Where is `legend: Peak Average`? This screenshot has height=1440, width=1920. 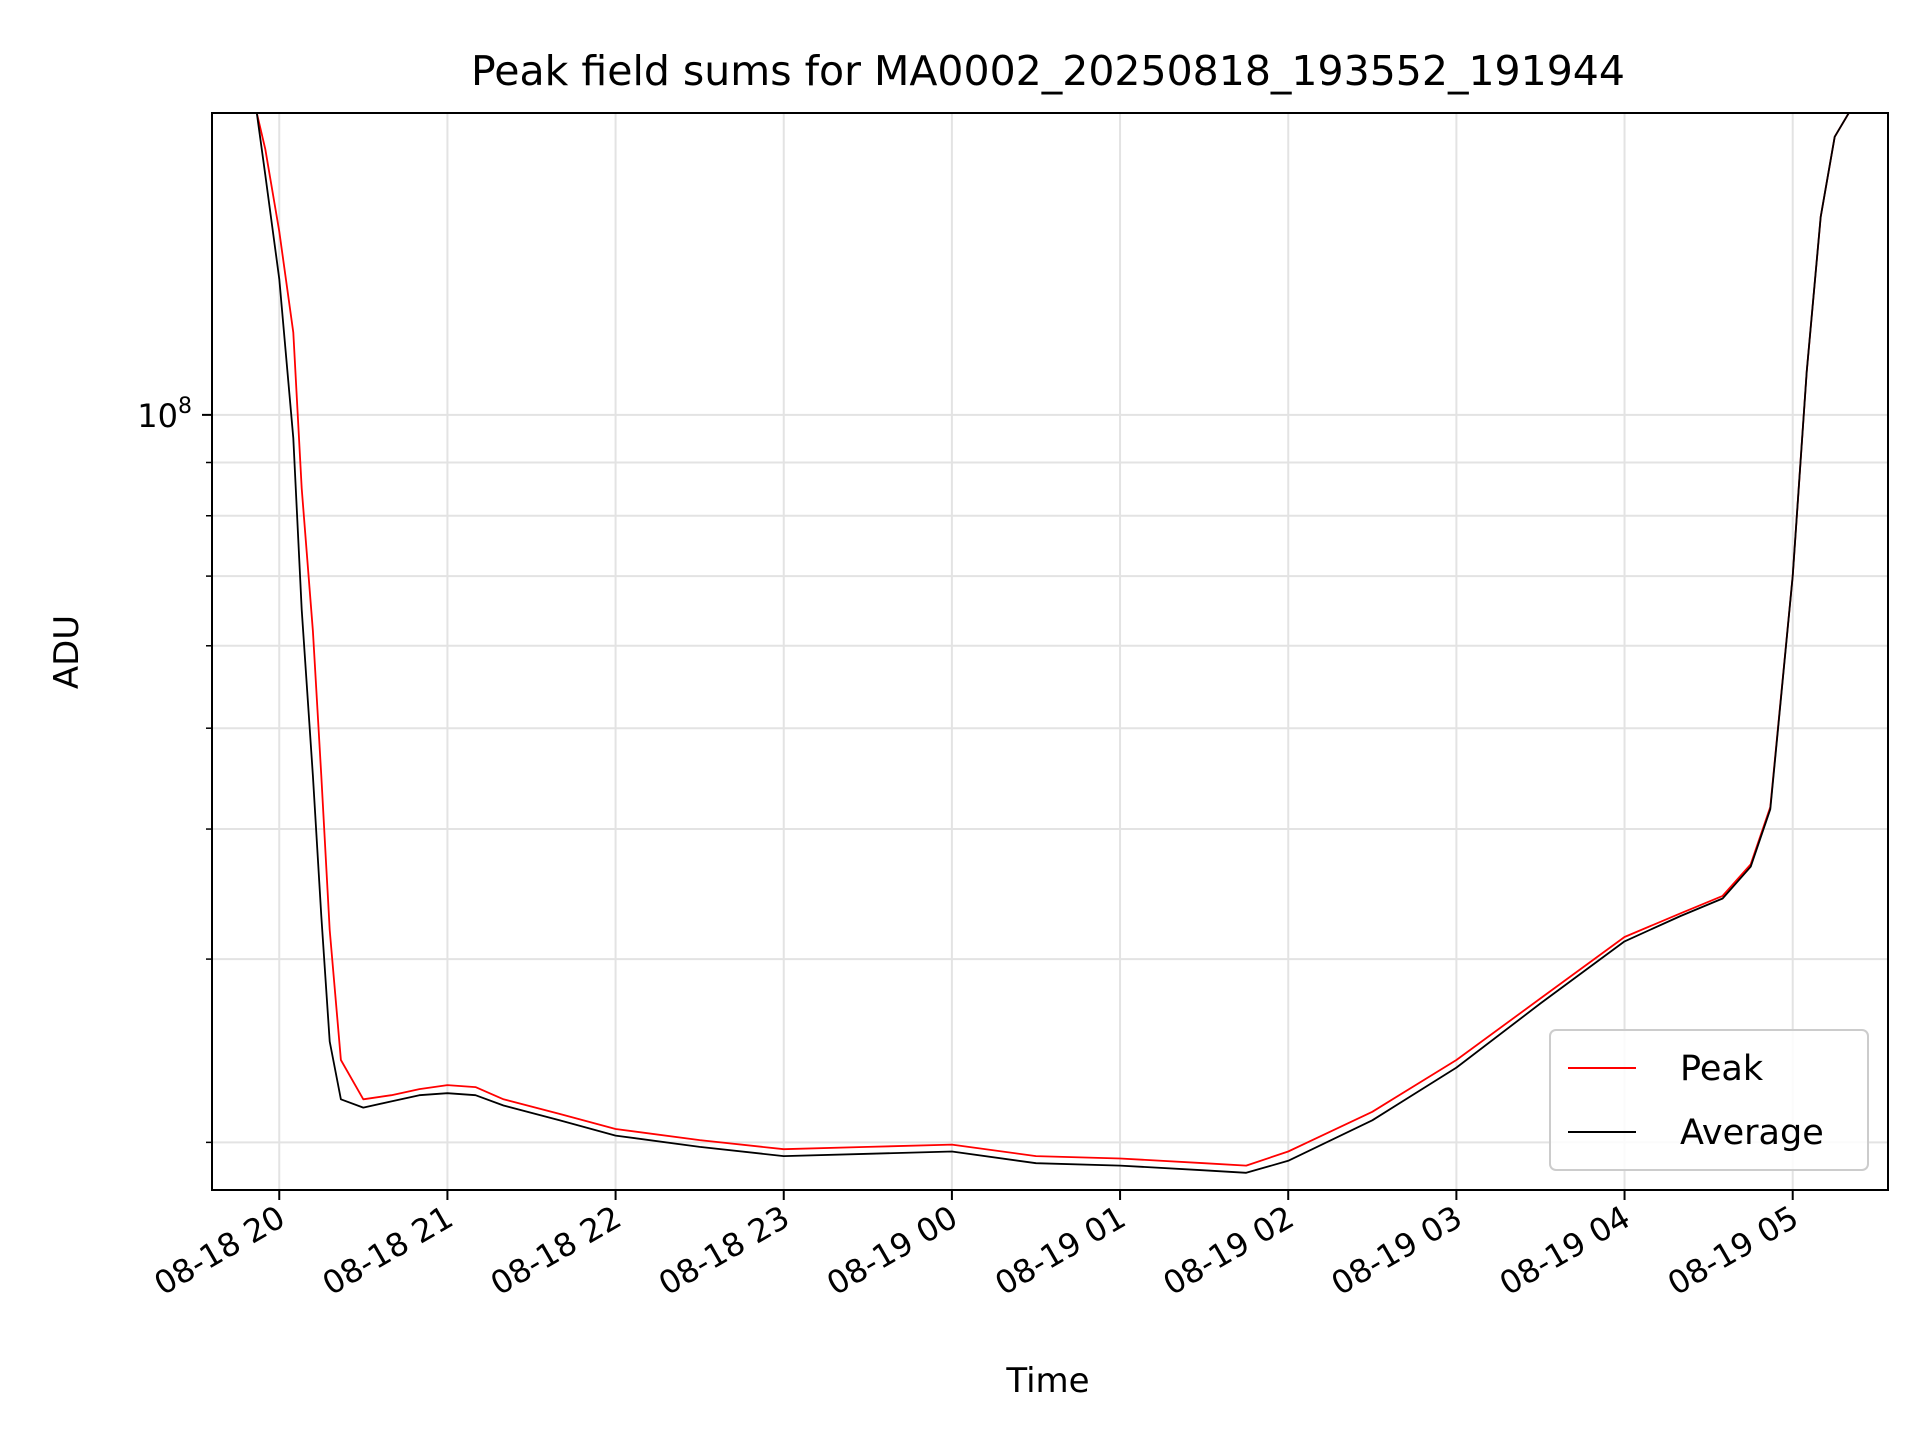
legend: Peak Average is located at coordinates (1709, 1100).